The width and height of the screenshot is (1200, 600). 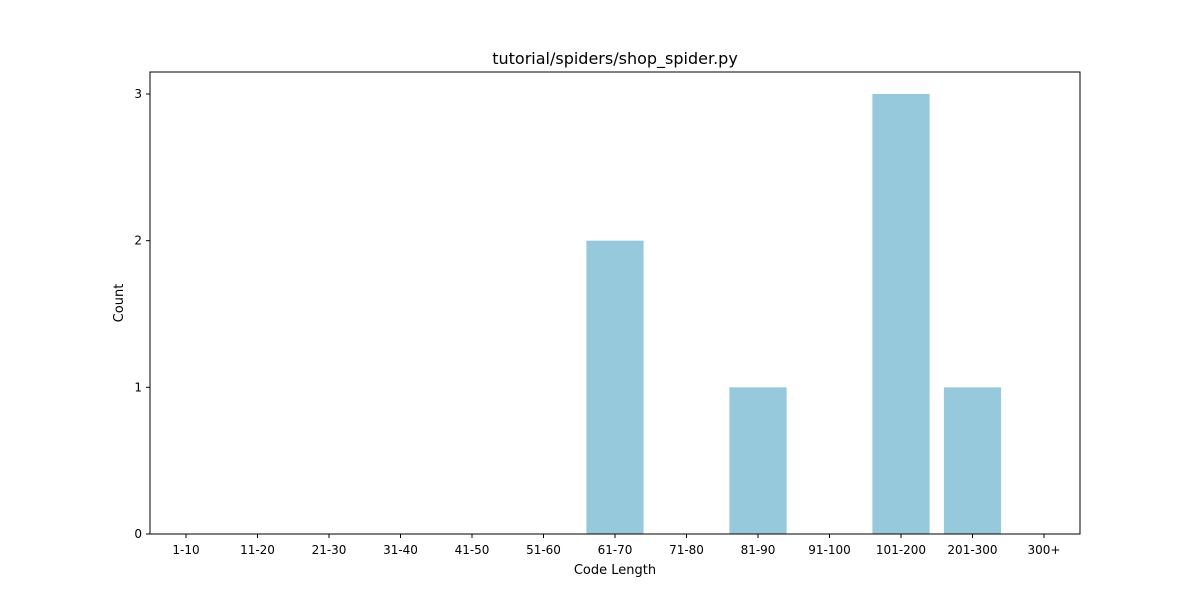 I want to click on chart-title: tutorial/spiders/shop_spider.py, so click(x=615, y=59).